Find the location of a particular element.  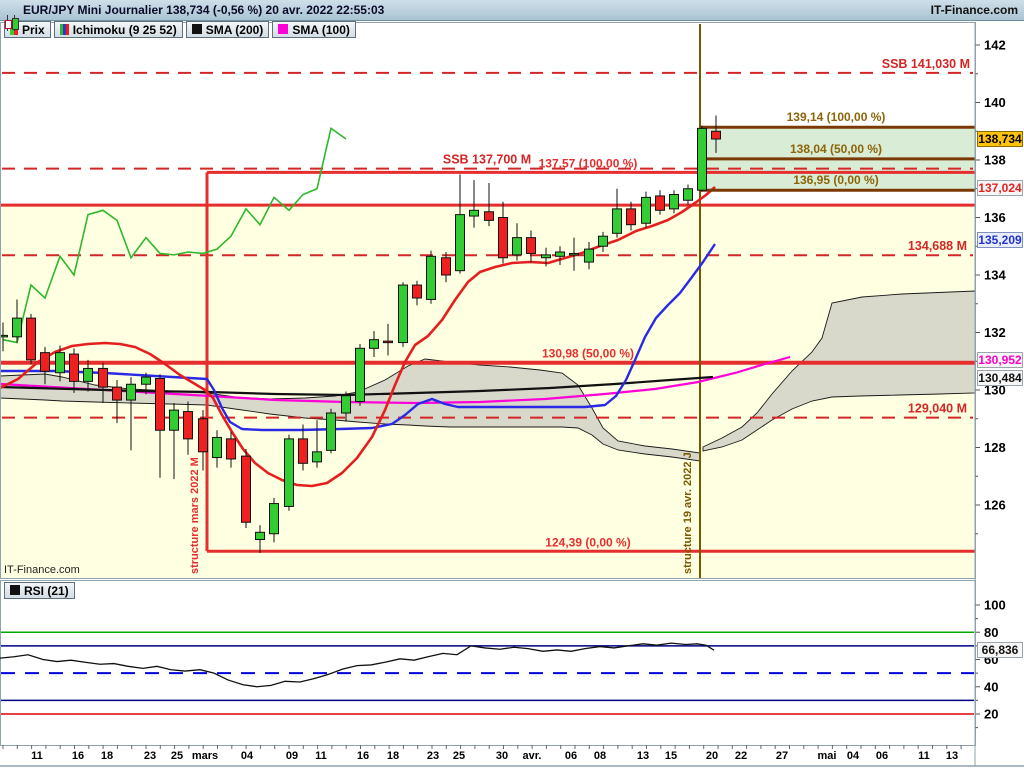

rsi-axis-label: 100 is located at coordinates (995, 605).